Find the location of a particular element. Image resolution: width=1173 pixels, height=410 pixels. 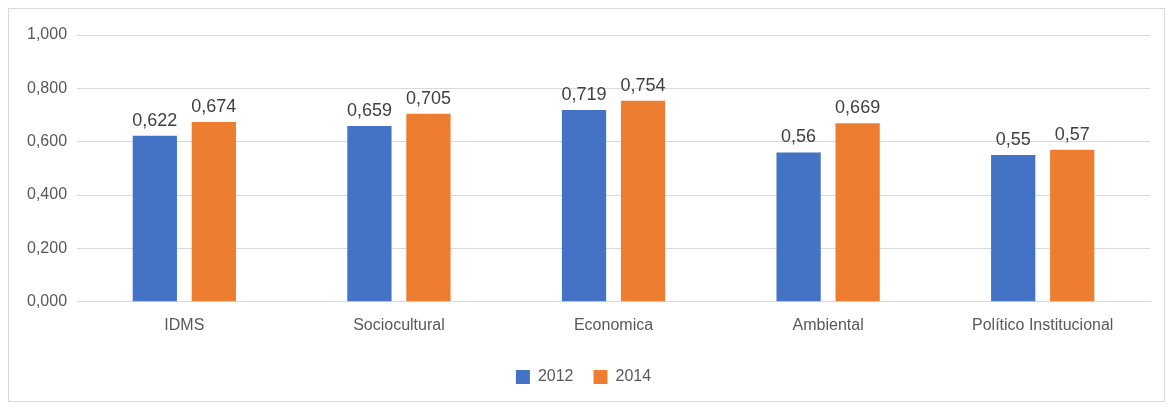

x-tick-label: IDMS is located at coordinates (184, 324).